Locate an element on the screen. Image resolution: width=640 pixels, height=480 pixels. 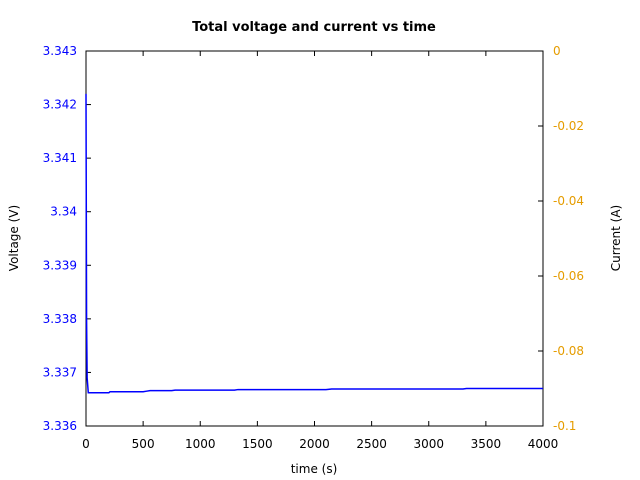
left-tick-label: 3.34 is located at coordinates (63, 212).